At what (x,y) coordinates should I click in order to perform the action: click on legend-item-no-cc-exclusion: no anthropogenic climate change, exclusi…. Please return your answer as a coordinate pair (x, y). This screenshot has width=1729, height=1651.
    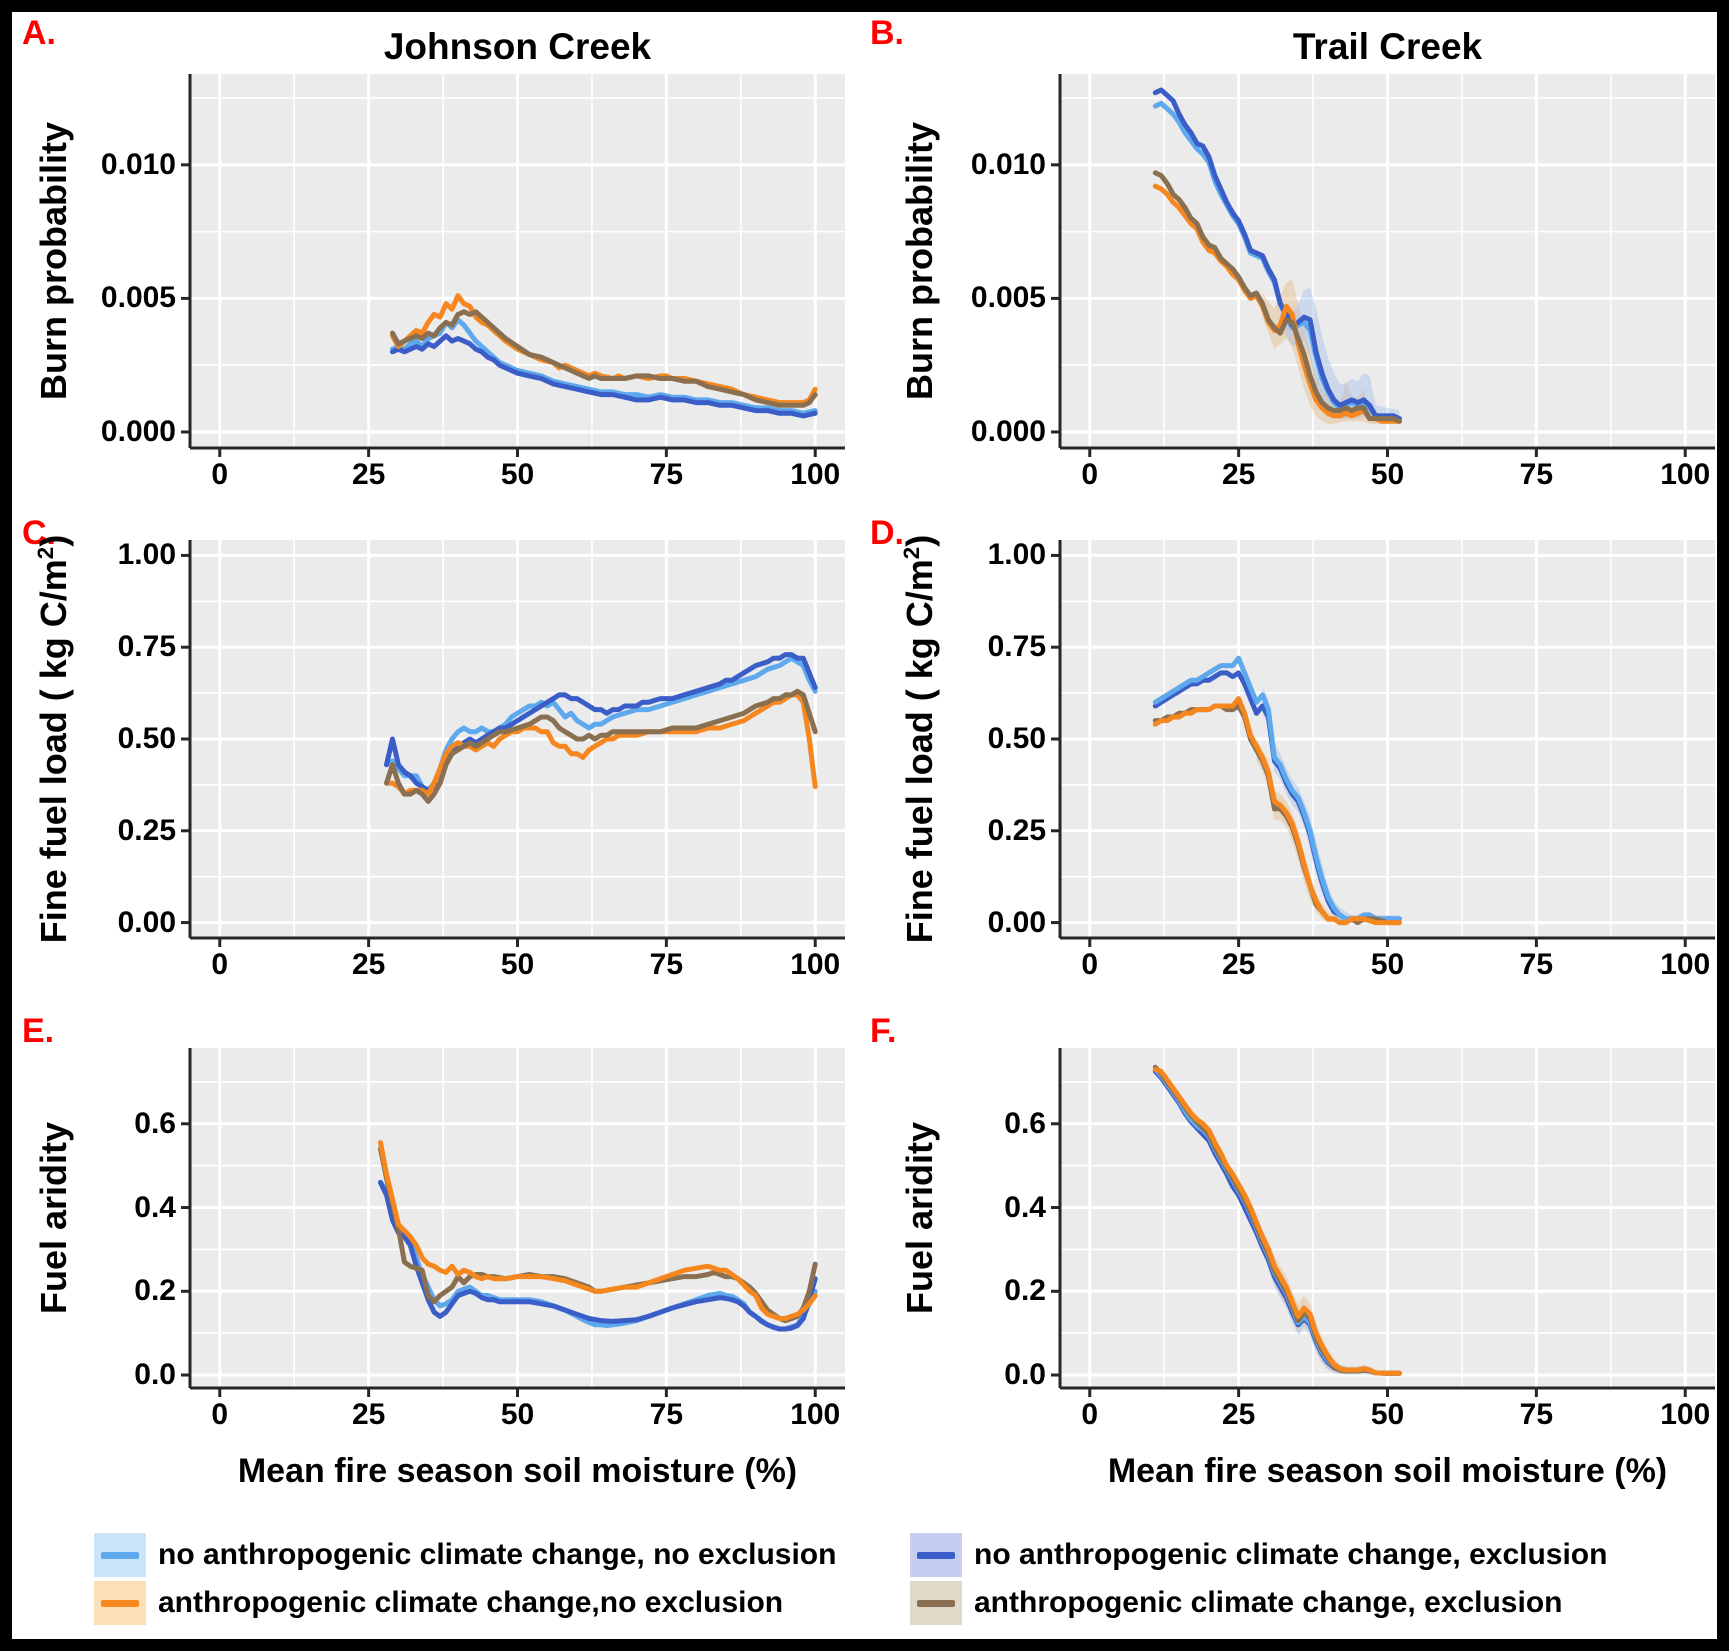
    Looking at the image, I should click on (1258, 1555).